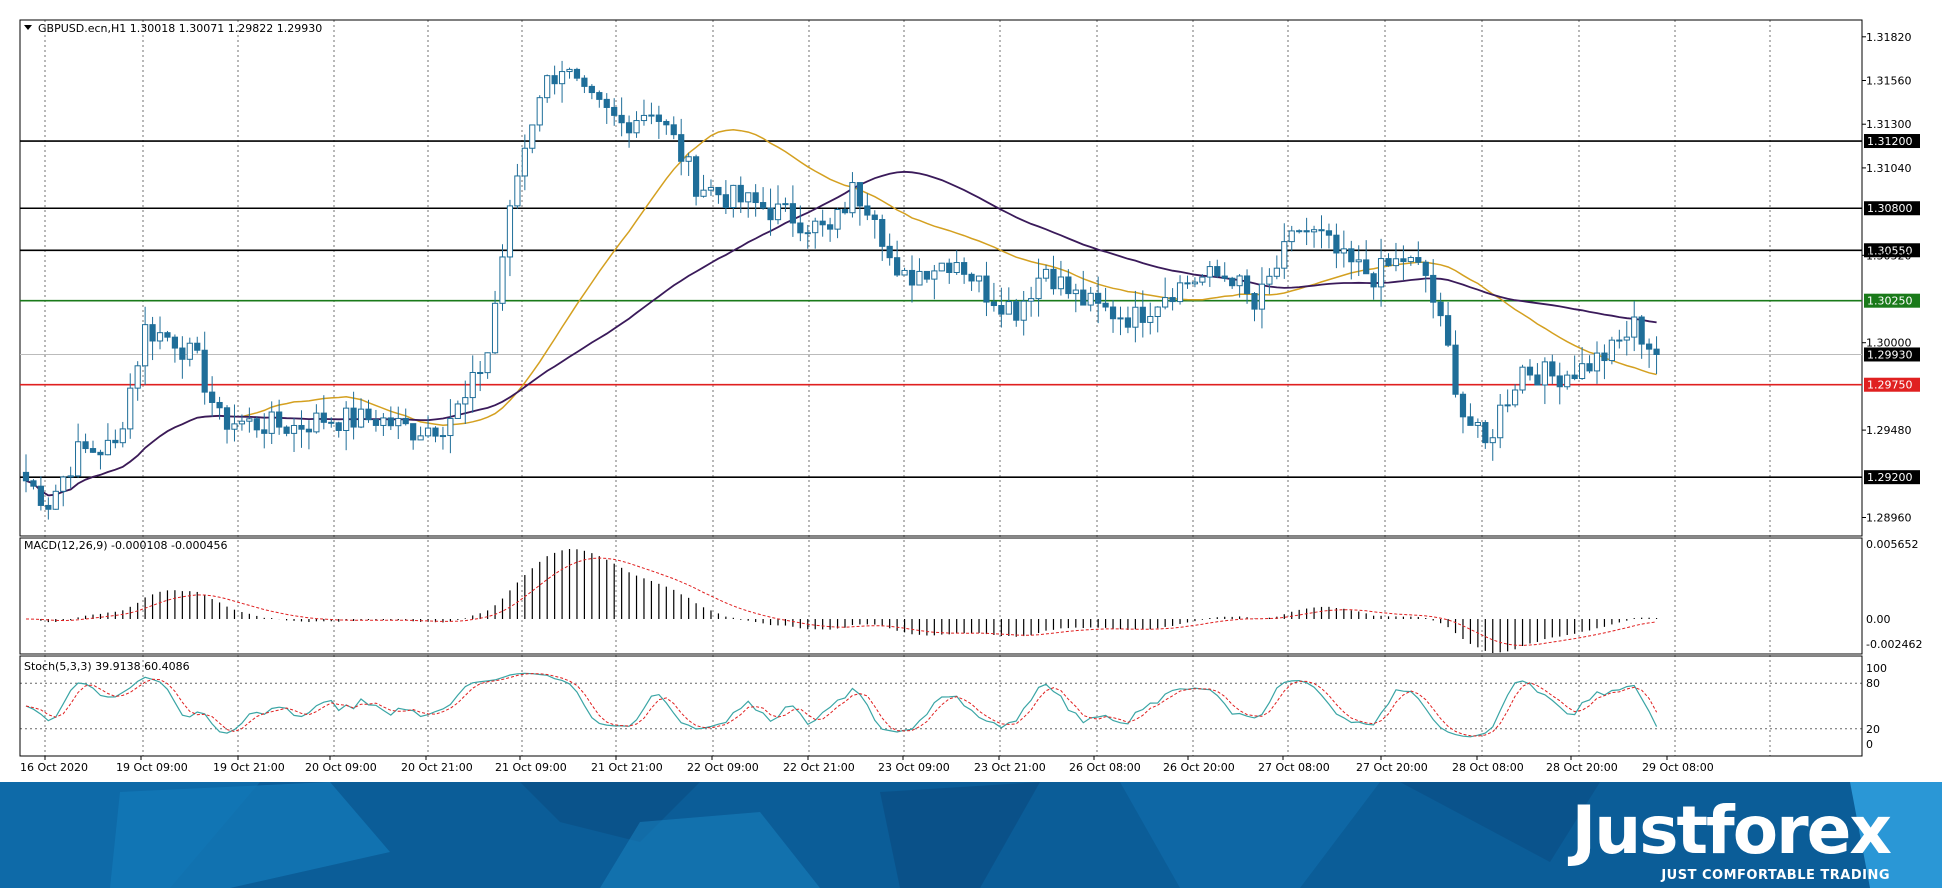 Image resolution: width=1942 pixels, height=888 pixels. Describe the element at coordinates (1869, 744) in the screenshot. I see `stoch-axis-label: 0` at that location.